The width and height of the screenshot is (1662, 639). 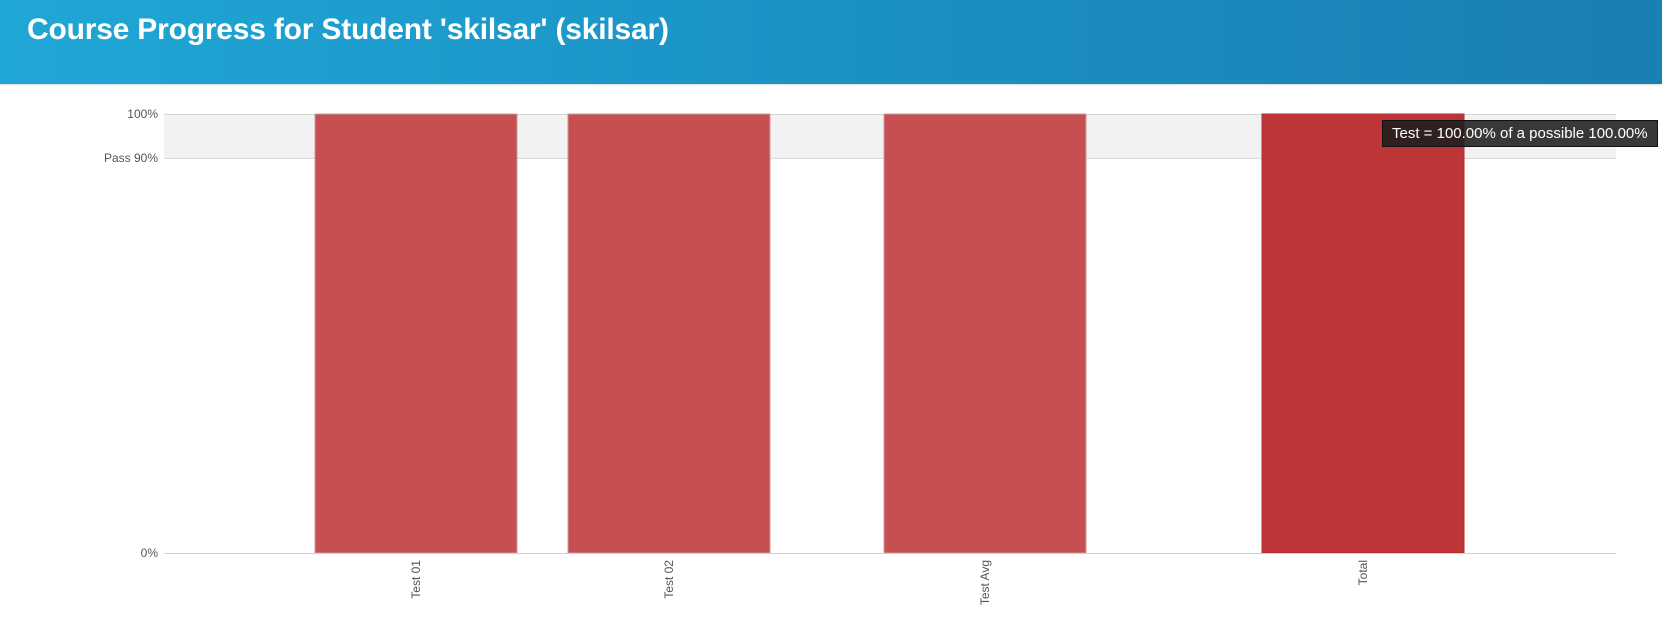 What do you see at coordinates (416, 579) in the screenshot?
I see `x-tick-label: Test 01` at bounding box center [416, 579].